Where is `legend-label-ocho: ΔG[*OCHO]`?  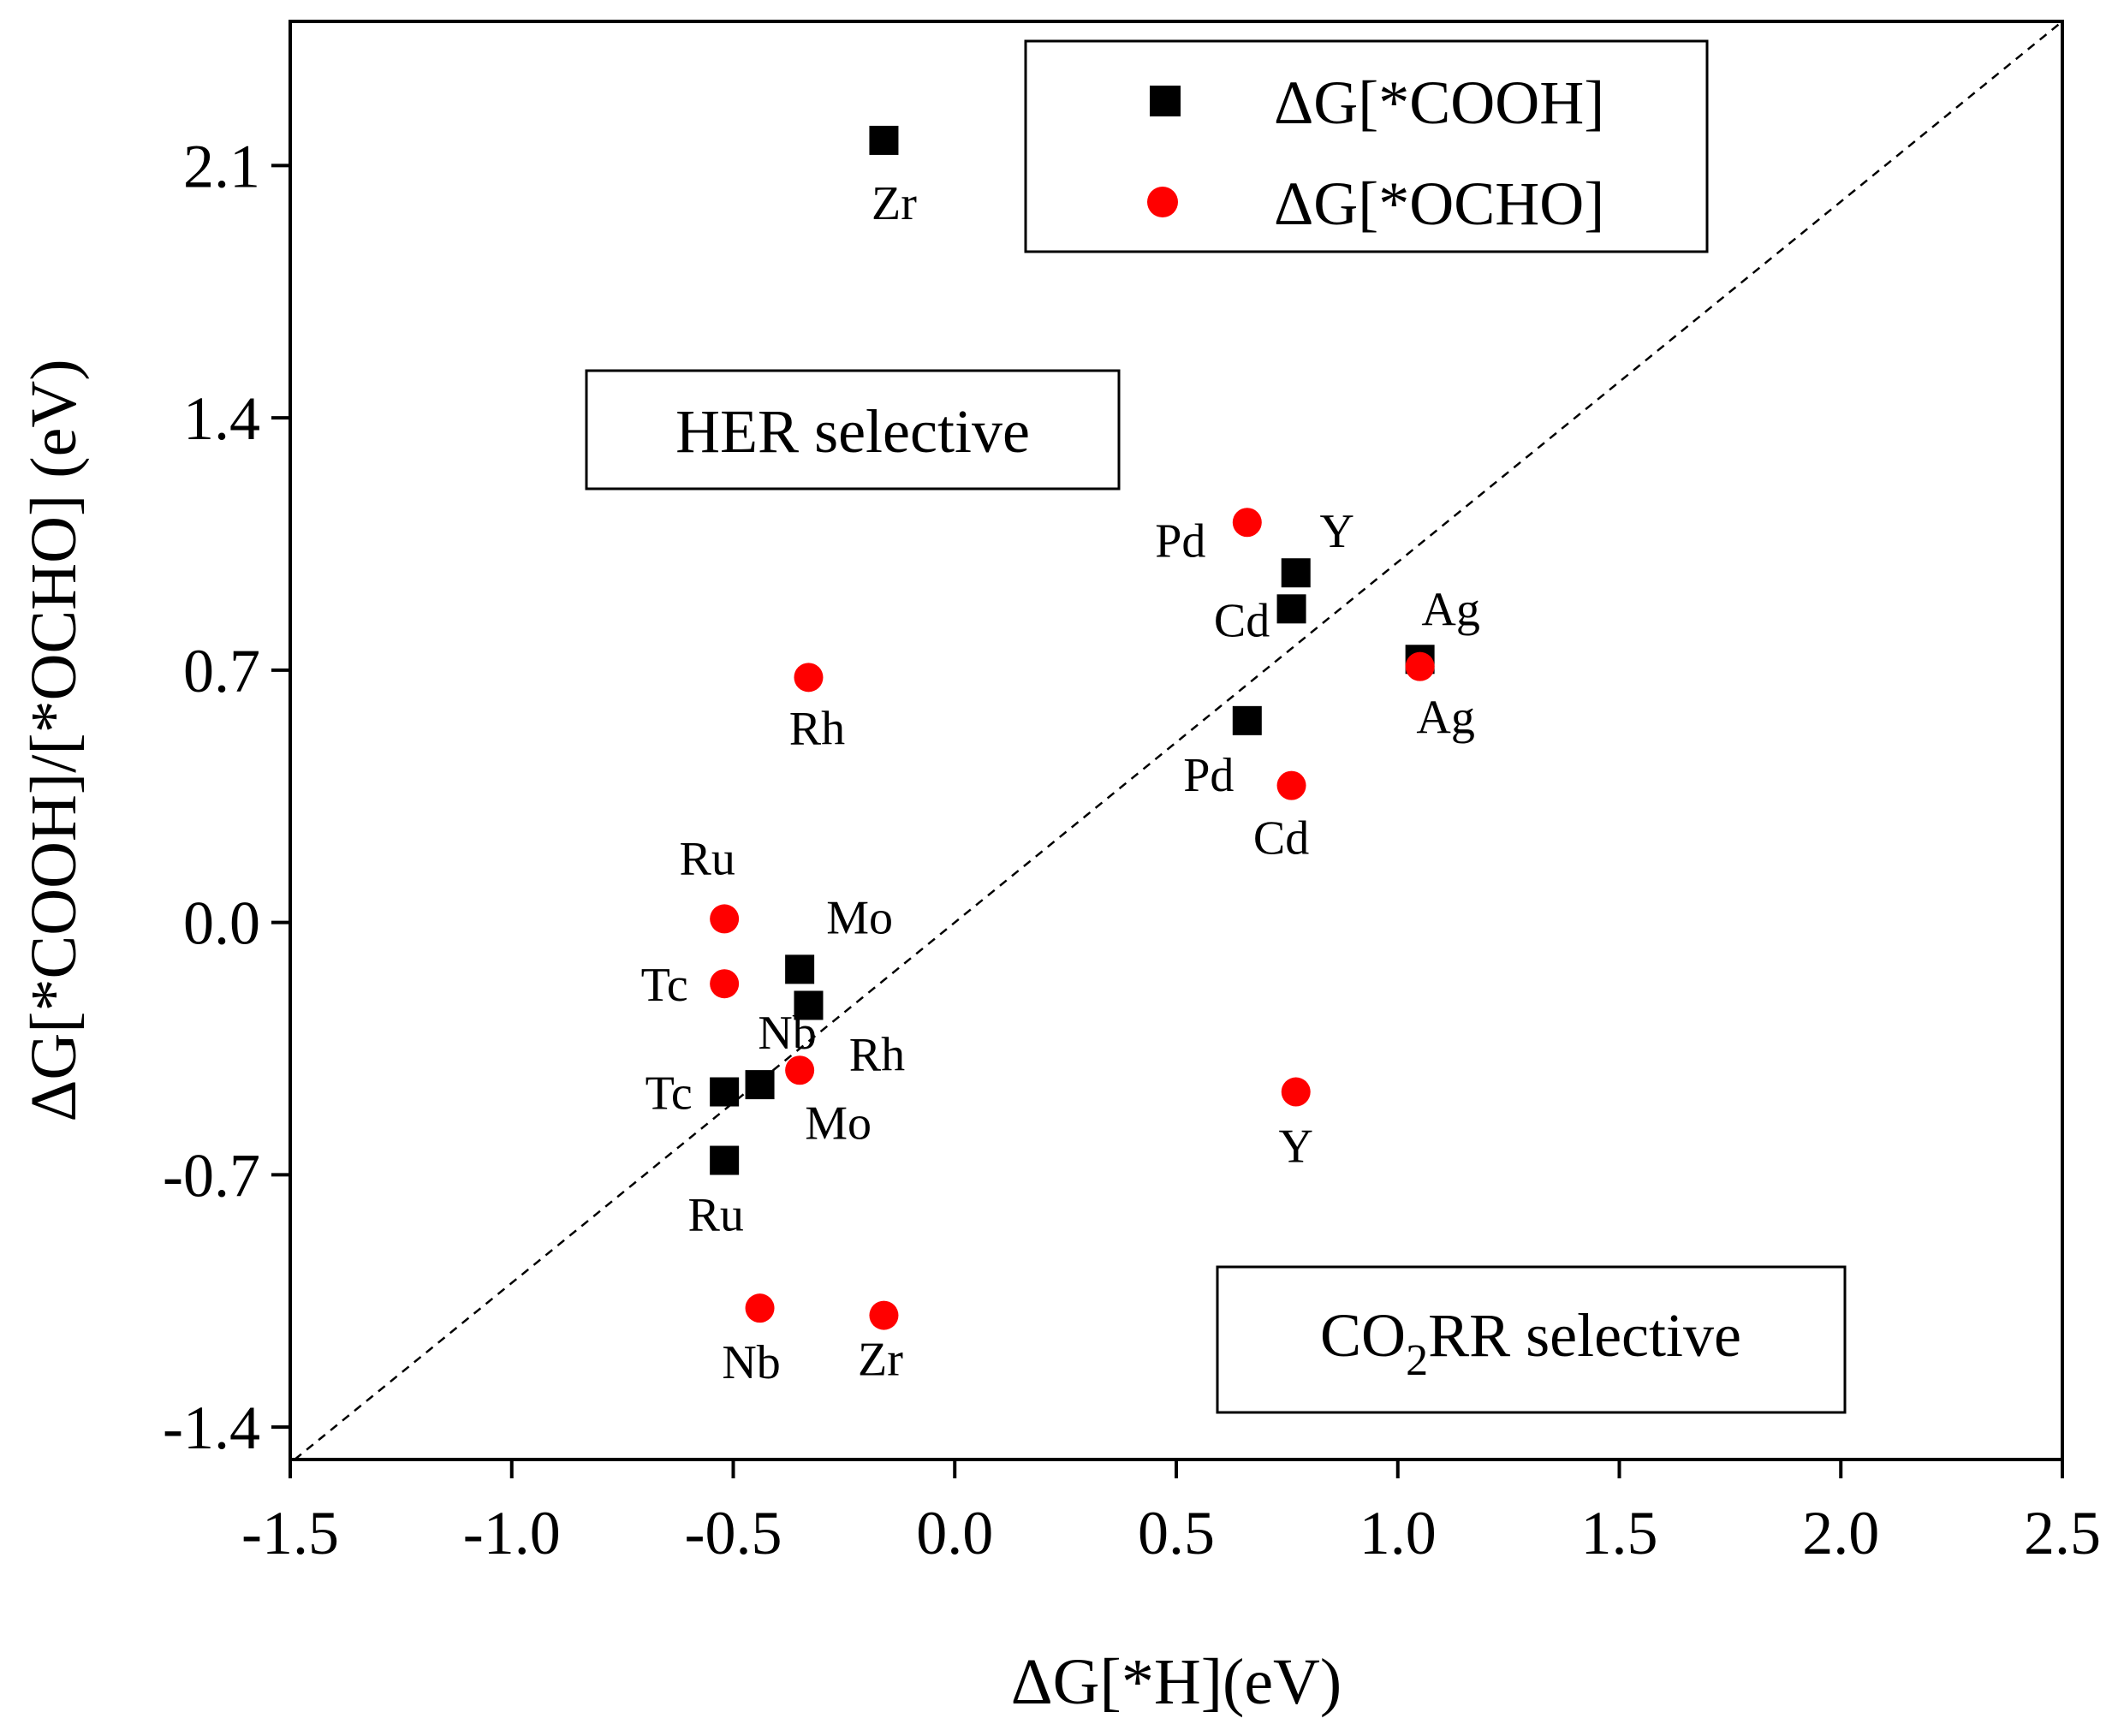
legend-label-ocho: ΔG[*OCHO] is located at coordinates (1439, 204).